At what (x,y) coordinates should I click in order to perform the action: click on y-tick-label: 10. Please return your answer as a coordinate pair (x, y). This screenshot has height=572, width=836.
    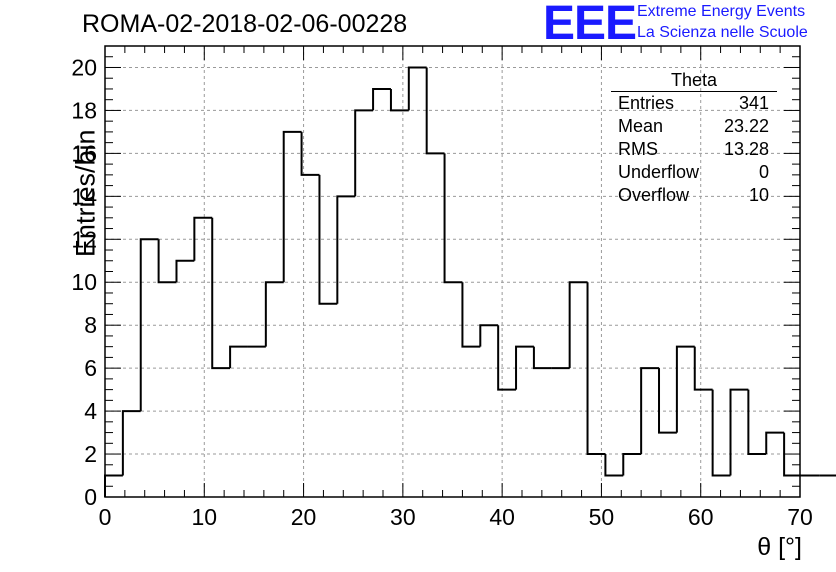
    Looking at the image, I should click on (84, 282).